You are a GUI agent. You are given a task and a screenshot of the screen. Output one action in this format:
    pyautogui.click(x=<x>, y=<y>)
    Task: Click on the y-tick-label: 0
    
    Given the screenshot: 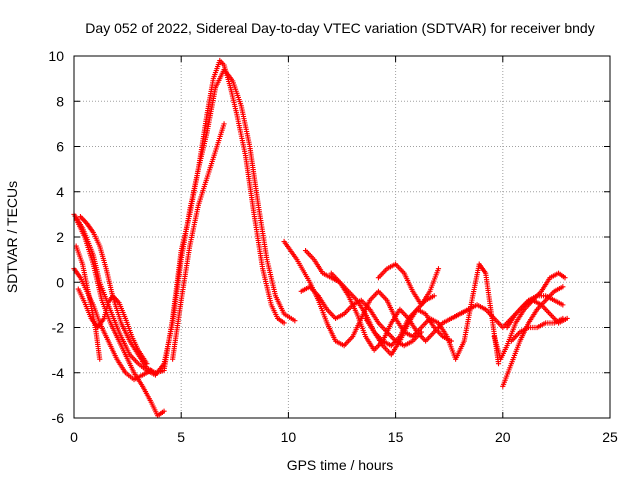 What is the action you would take?
    pyautogui.click(x=60, y=282)
    